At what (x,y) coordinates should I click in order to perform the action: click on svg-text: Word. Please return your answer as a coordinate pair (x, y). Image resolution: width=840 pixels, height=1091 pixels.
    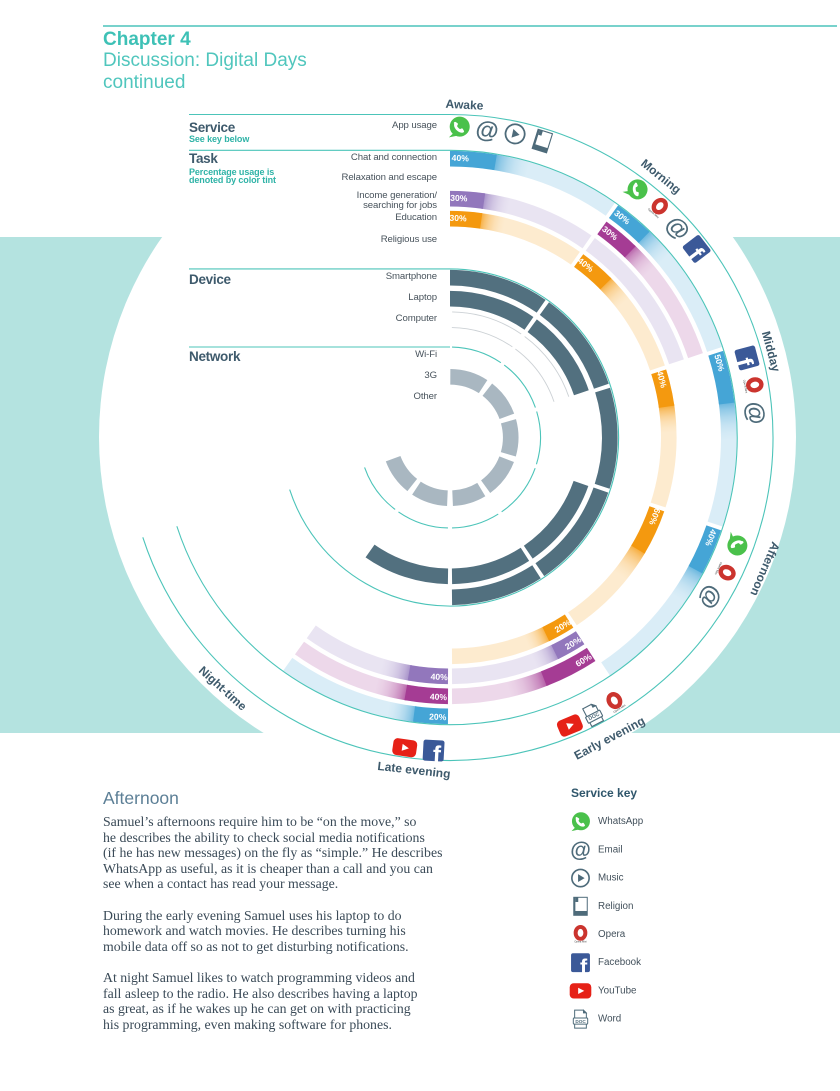
    Looking at the image, I should click on (609, 1019).